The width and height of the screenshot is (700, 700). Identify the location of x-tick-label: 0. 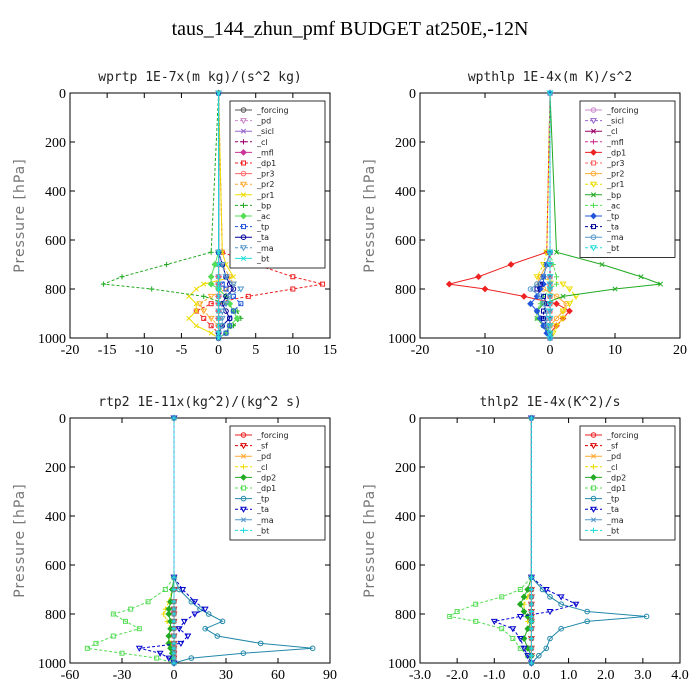
(218, 350).